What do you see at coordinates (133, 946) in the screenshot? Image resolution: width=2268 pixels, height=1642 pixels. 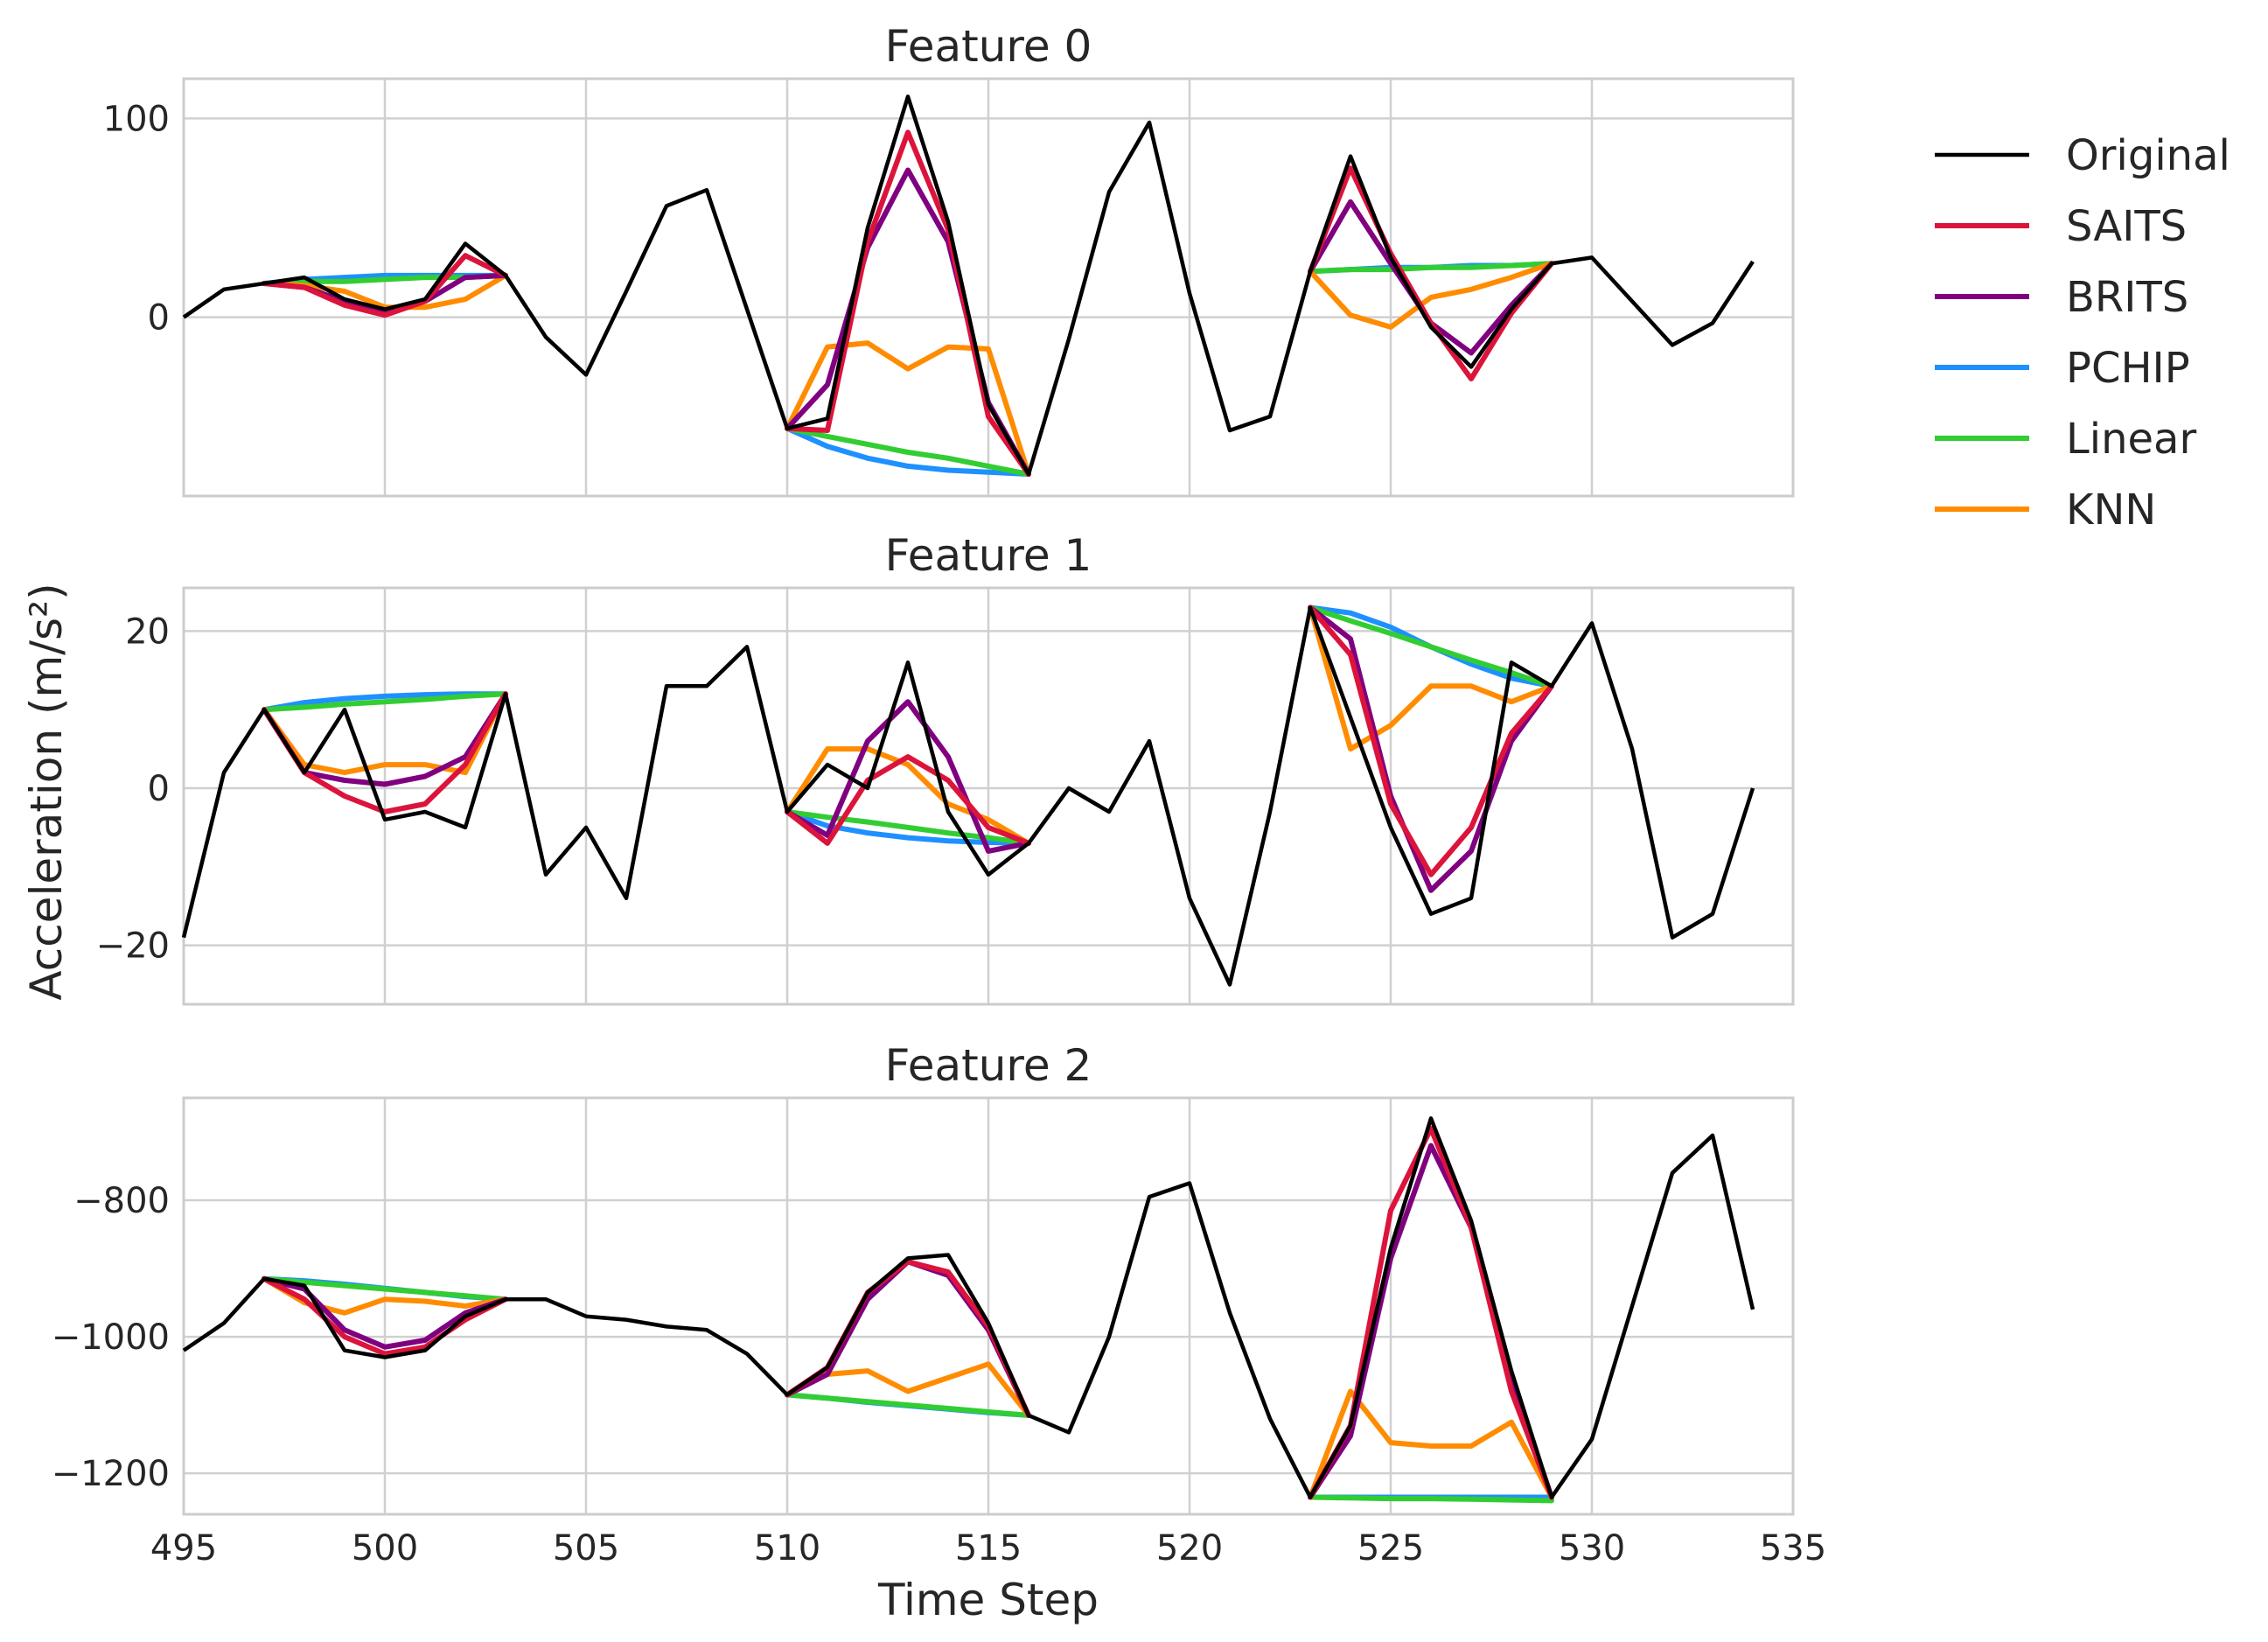 I see `y-tick-label: −20` at bounding box center [133, 946].